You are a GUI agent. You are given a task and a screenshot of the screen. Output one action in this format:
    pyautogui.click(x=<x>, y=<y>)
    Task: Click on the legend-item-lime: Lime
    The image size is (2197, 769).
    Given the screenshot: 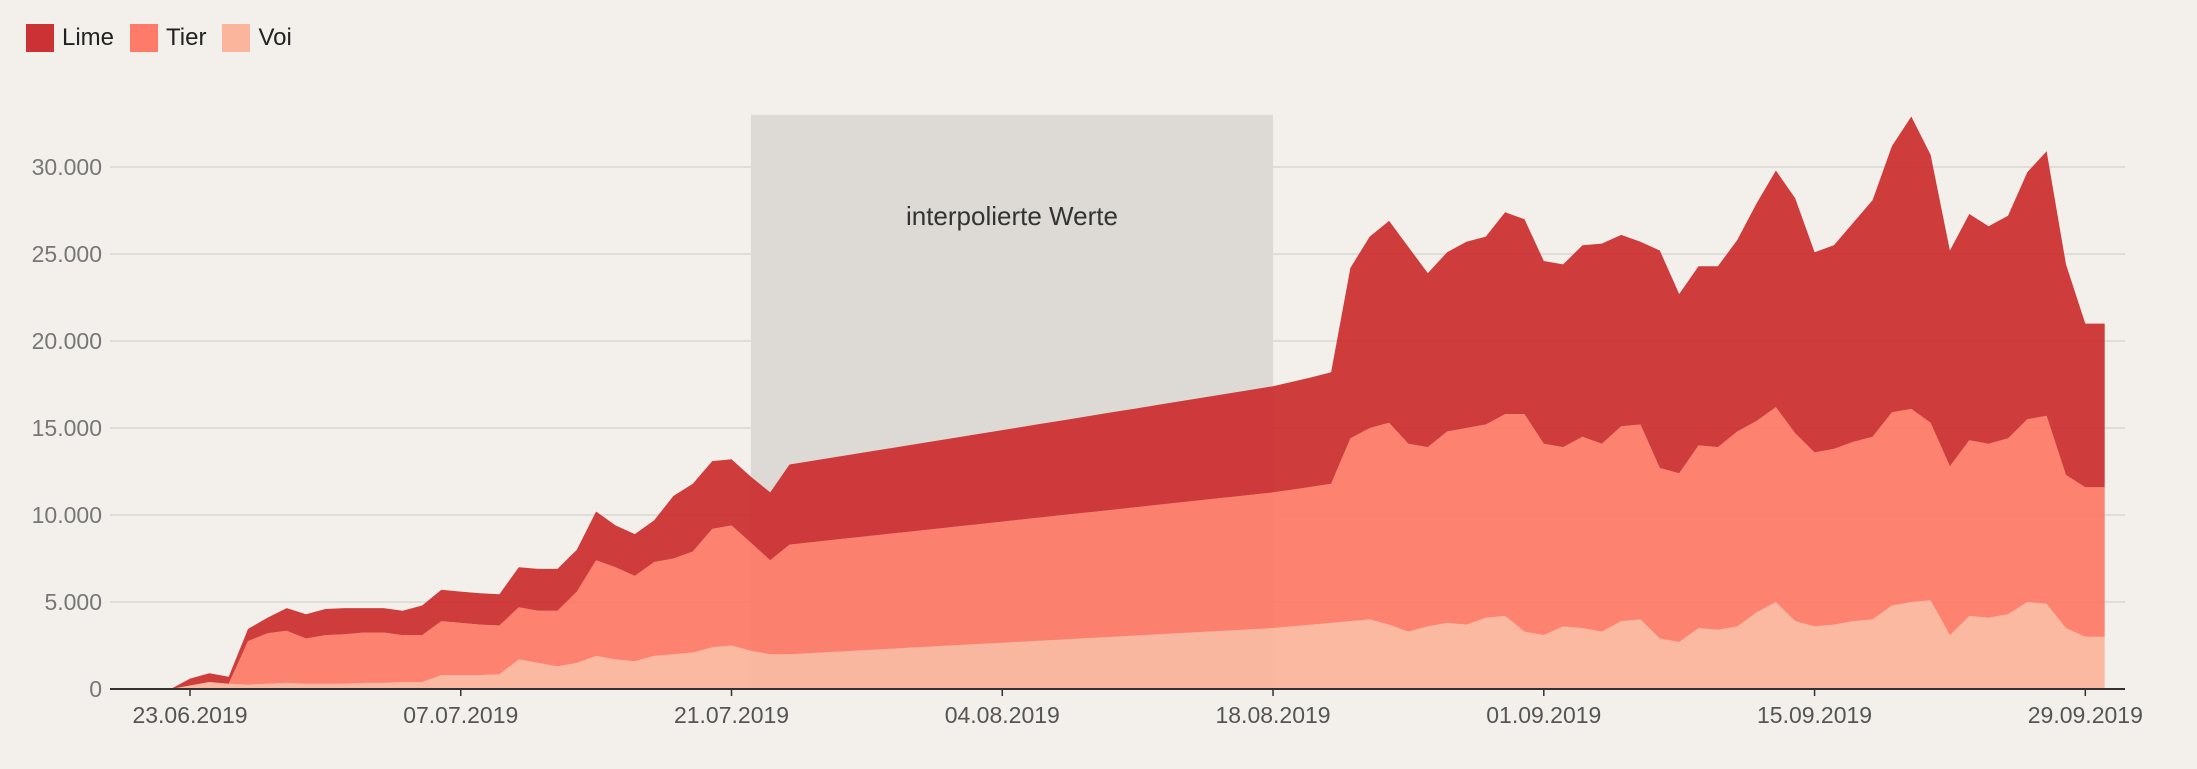 What is the action you would take?
    pyautogui.click(x=70, y=38)
    